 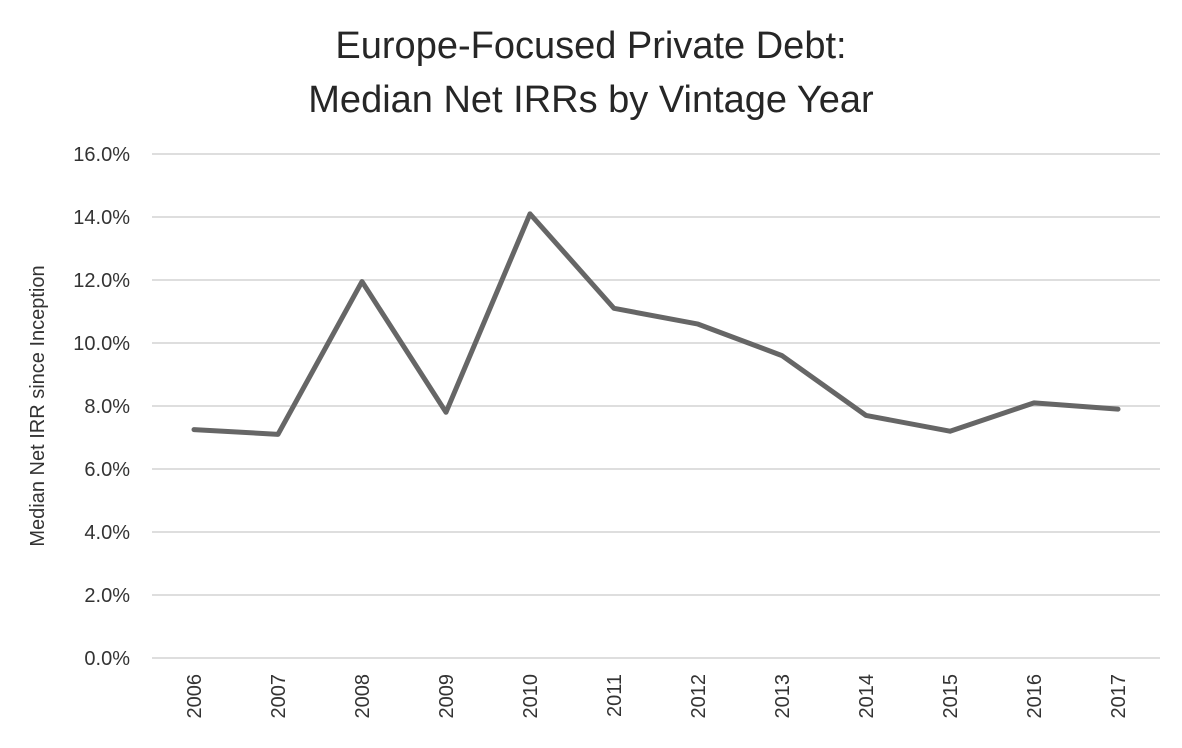 I want to click on chart-title-line-2: Median Net IRRs by Vintage Year, so click(x=591, y=100).